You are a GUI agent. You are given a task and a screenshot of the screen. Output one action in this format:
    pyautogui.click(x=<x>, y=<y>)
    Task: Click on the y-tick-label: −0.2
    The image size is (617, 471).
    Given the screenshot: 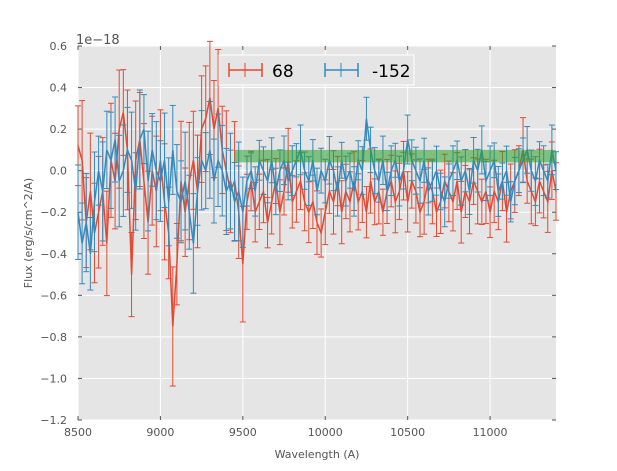 What is the action you would take?
    pyautogui.click(x=53, y=212)
    